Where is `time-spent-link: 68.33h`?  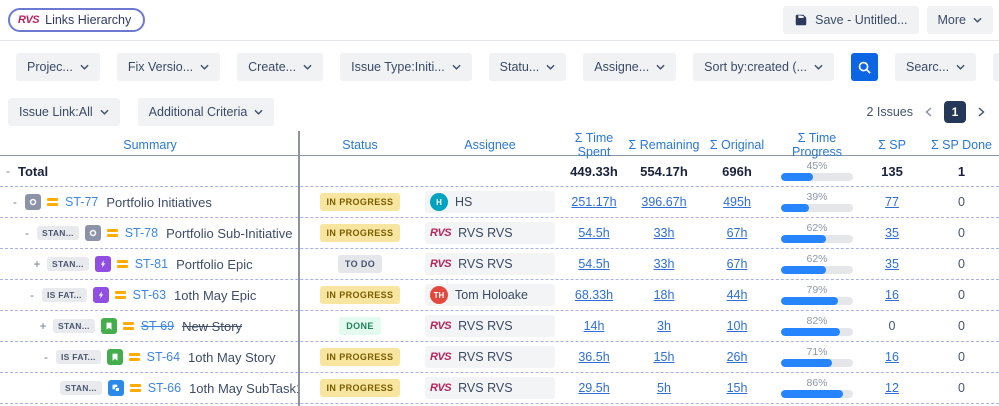 time-spent-link: 68.33h is located at coordinates (594, 295).